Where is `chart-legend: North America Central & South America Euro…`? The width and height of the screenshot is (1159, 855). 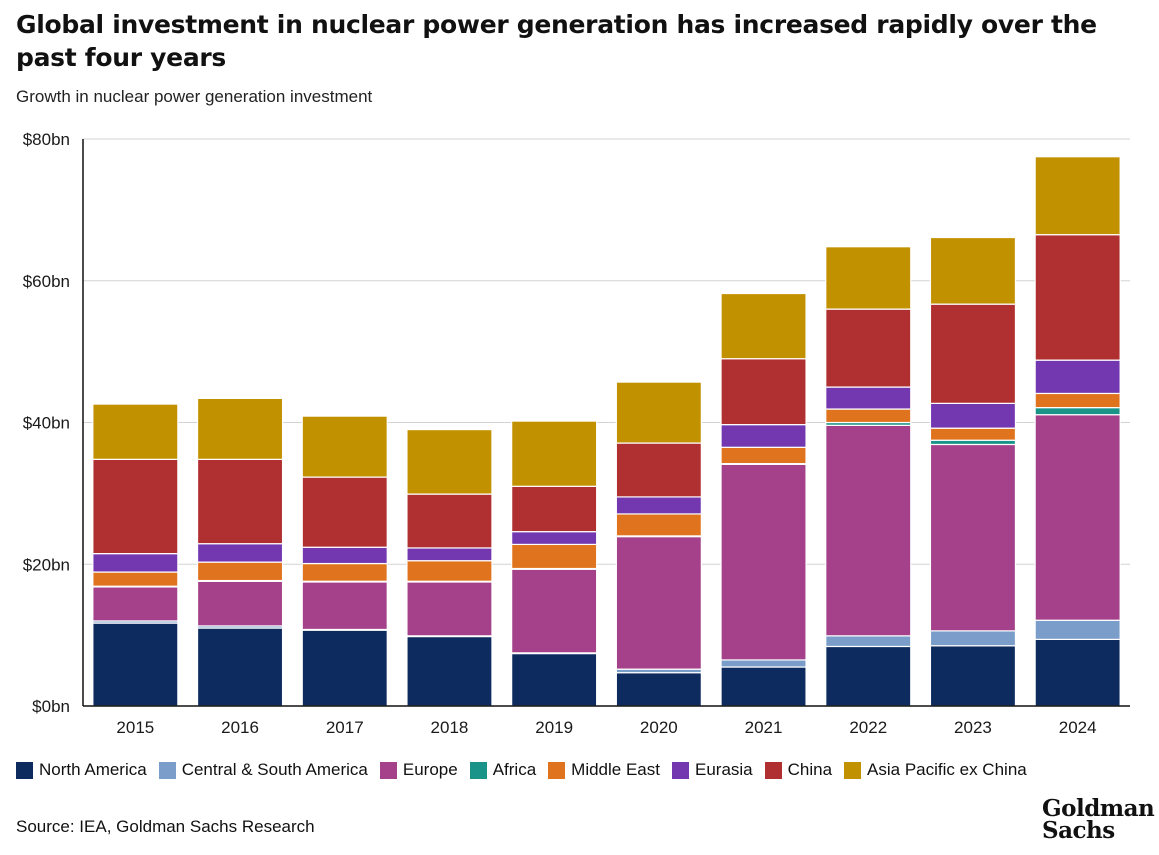 chart-legend: North America Central & South America Euro… is located at coordinates (521, 770).